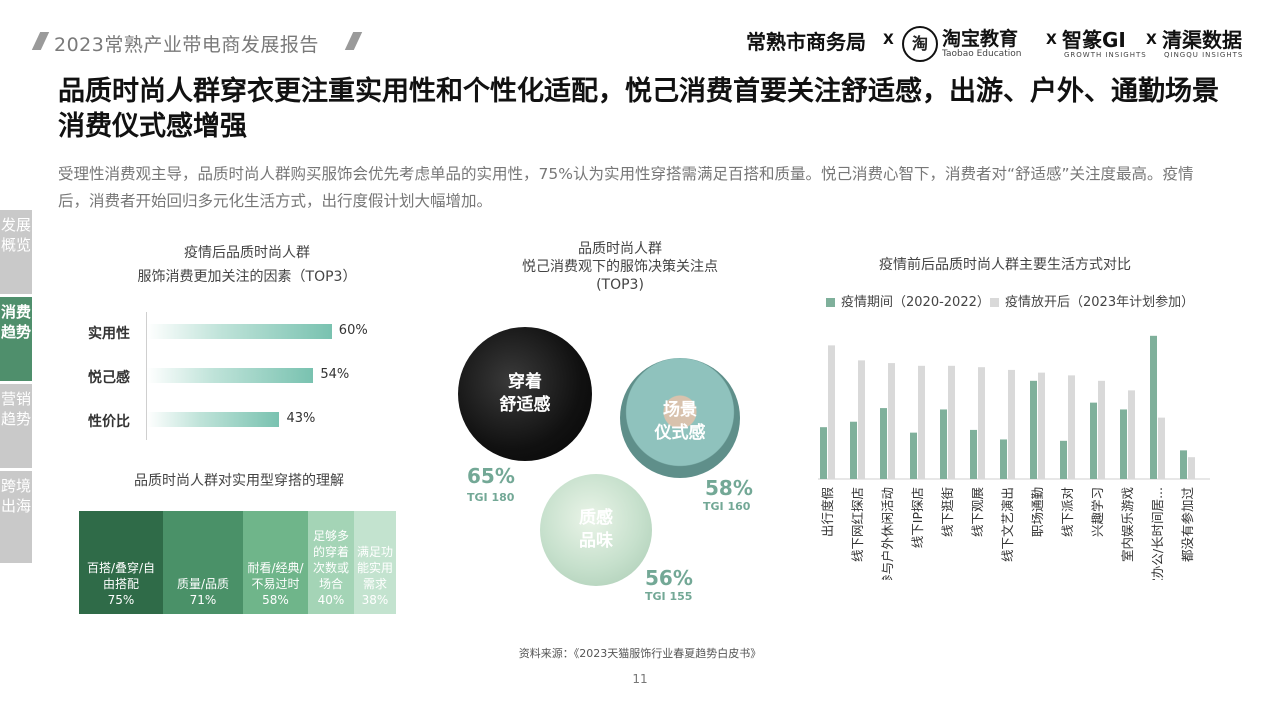 This screenshot has height=720, width=1280. Describe the element at coordinates (109, 422) in the screenshot. I see `factor-label: 性价比` at that location.